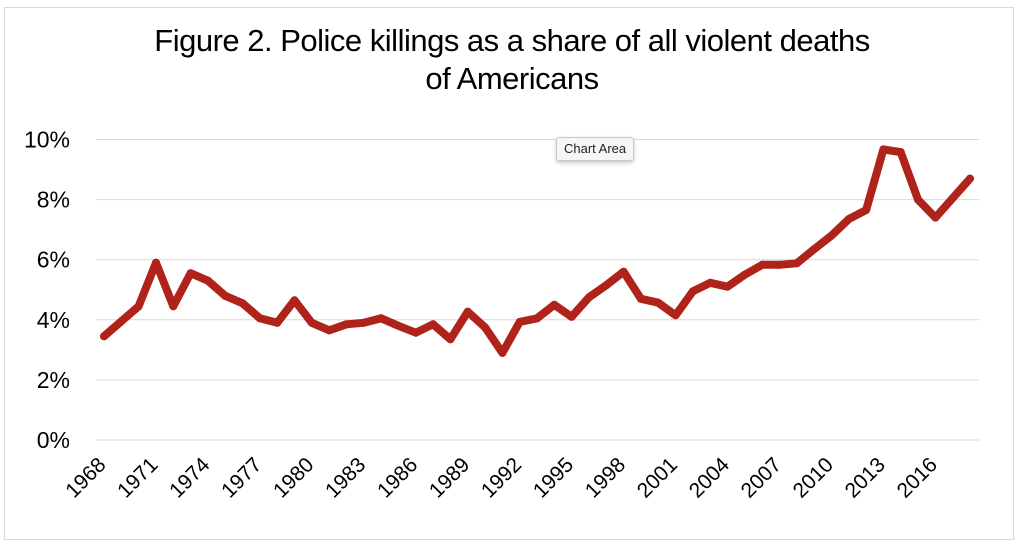  Describe the element at coordinates (450, 339) in the screenshot. I see `data-point-1988` at that location.